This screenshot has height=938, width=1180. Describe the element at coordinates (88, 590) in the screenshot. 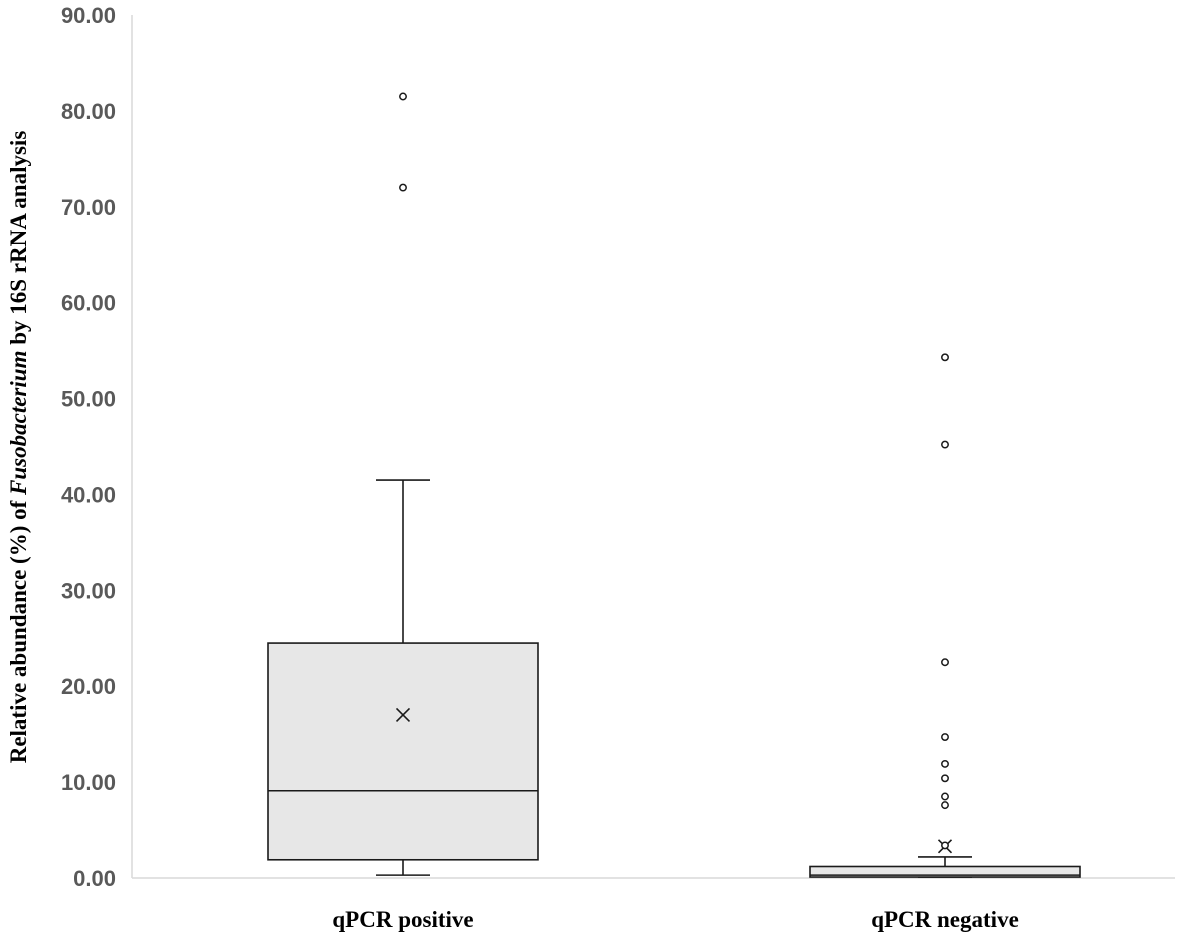

I see `y-tick-label: 30.00` at that location.